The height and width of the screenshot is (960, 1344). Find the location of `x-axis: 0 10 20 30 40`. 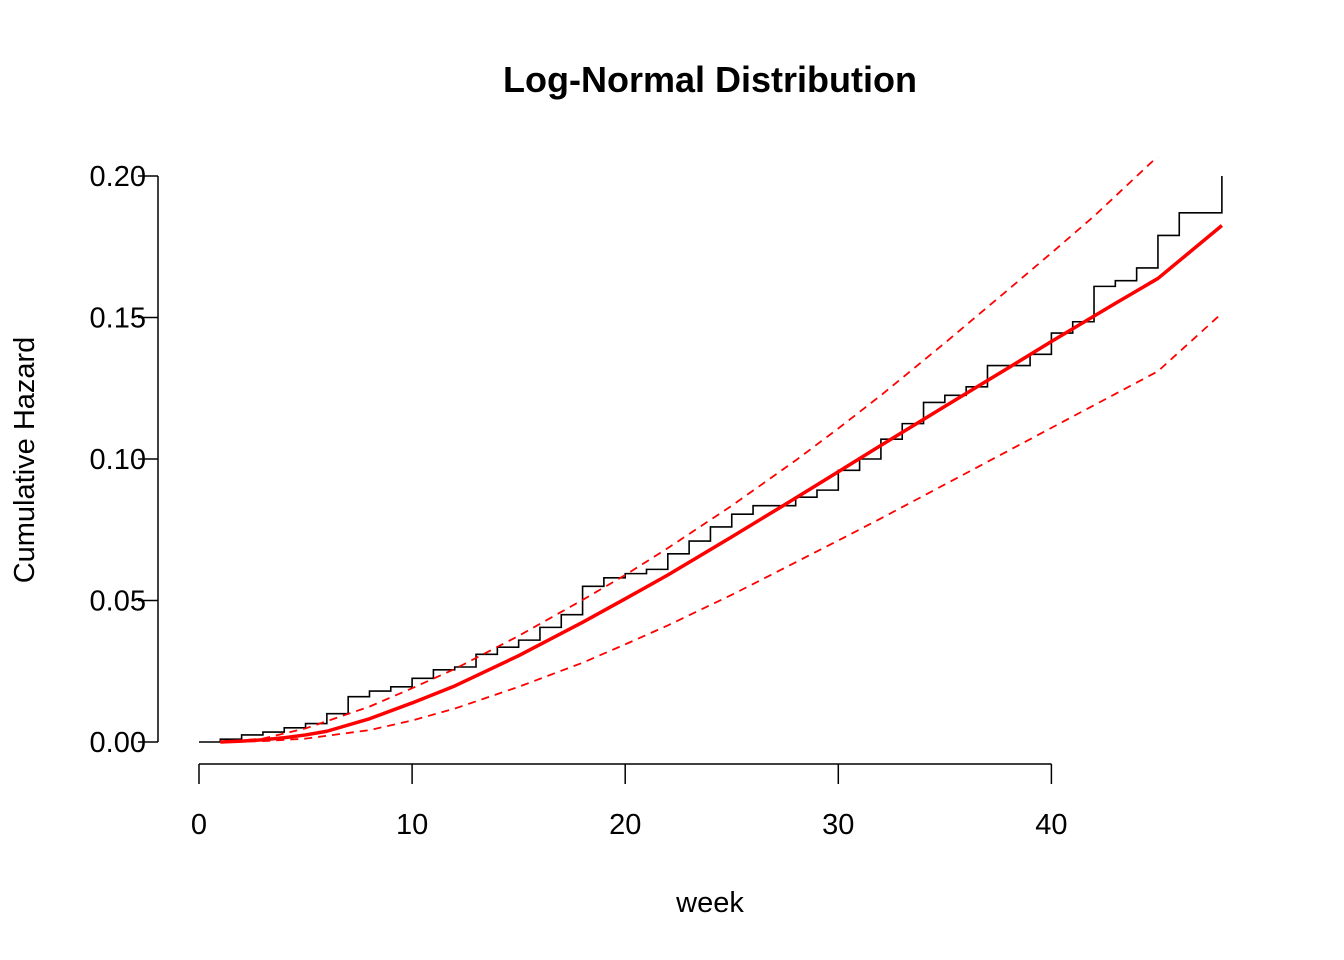

x-axis: 0 10 20 30 40 is located at coordinates (629, 802).